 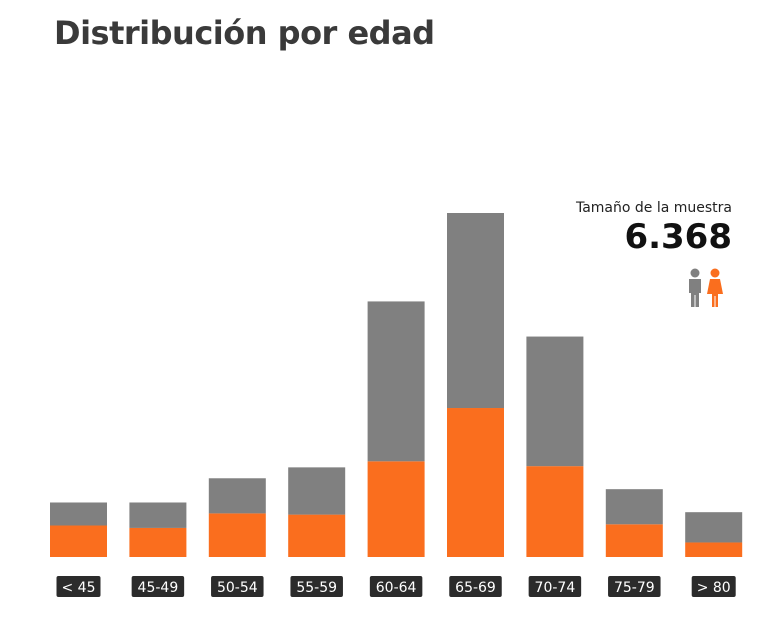 I want to click on category-label: 75-79, so click(x=634, y=588).